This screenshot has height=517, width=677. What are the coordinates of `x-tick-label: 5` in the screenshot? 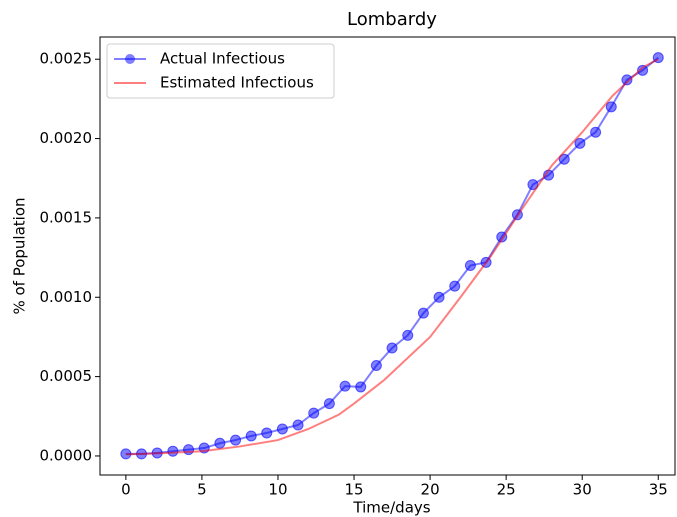 It's located at (202, 490).